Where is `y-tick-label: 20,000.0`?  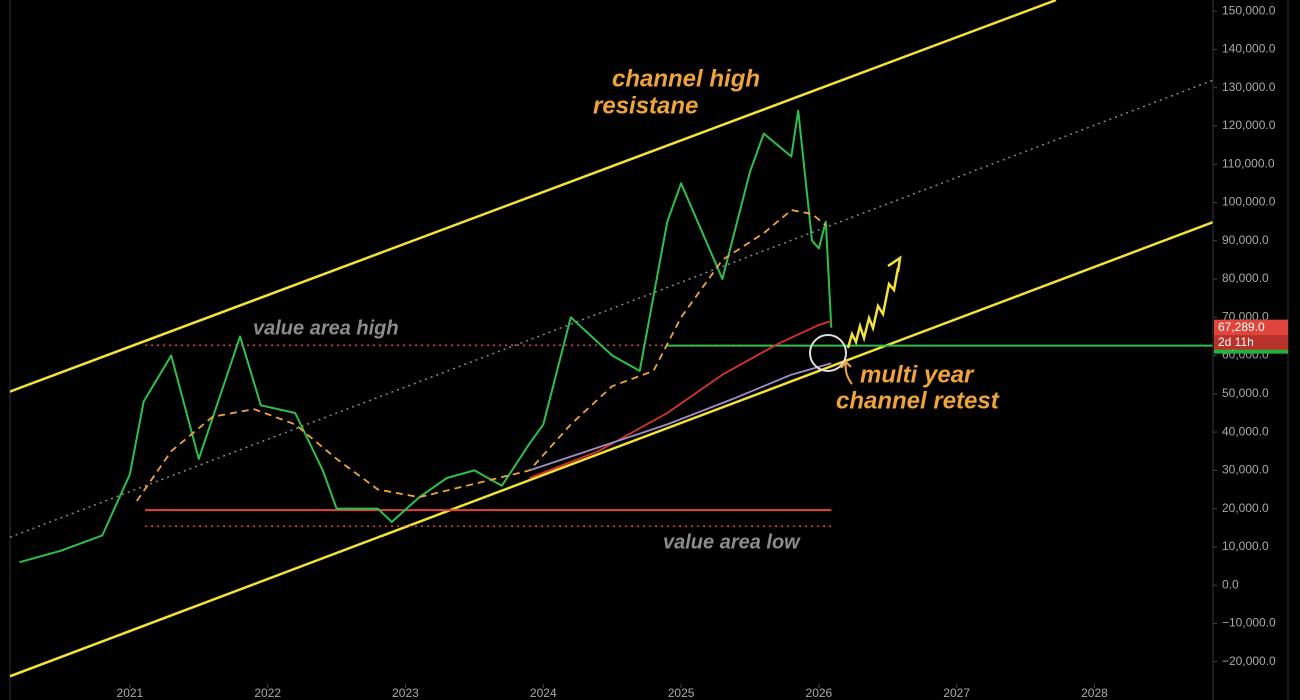
y-tick-label: 20,000.0 is located at coordinates (1245, 508).